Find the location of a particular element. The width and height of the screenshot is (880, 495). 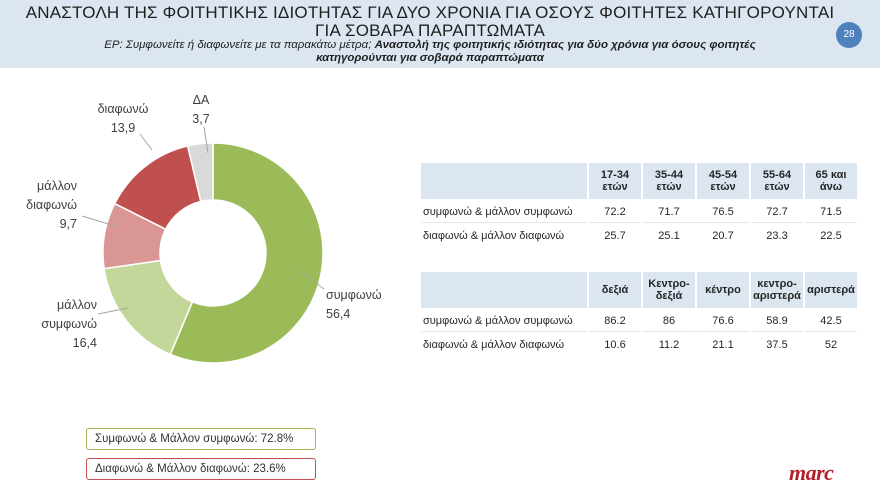

ideology-table-cell: 37.5 is located at coordinates (777, 345).